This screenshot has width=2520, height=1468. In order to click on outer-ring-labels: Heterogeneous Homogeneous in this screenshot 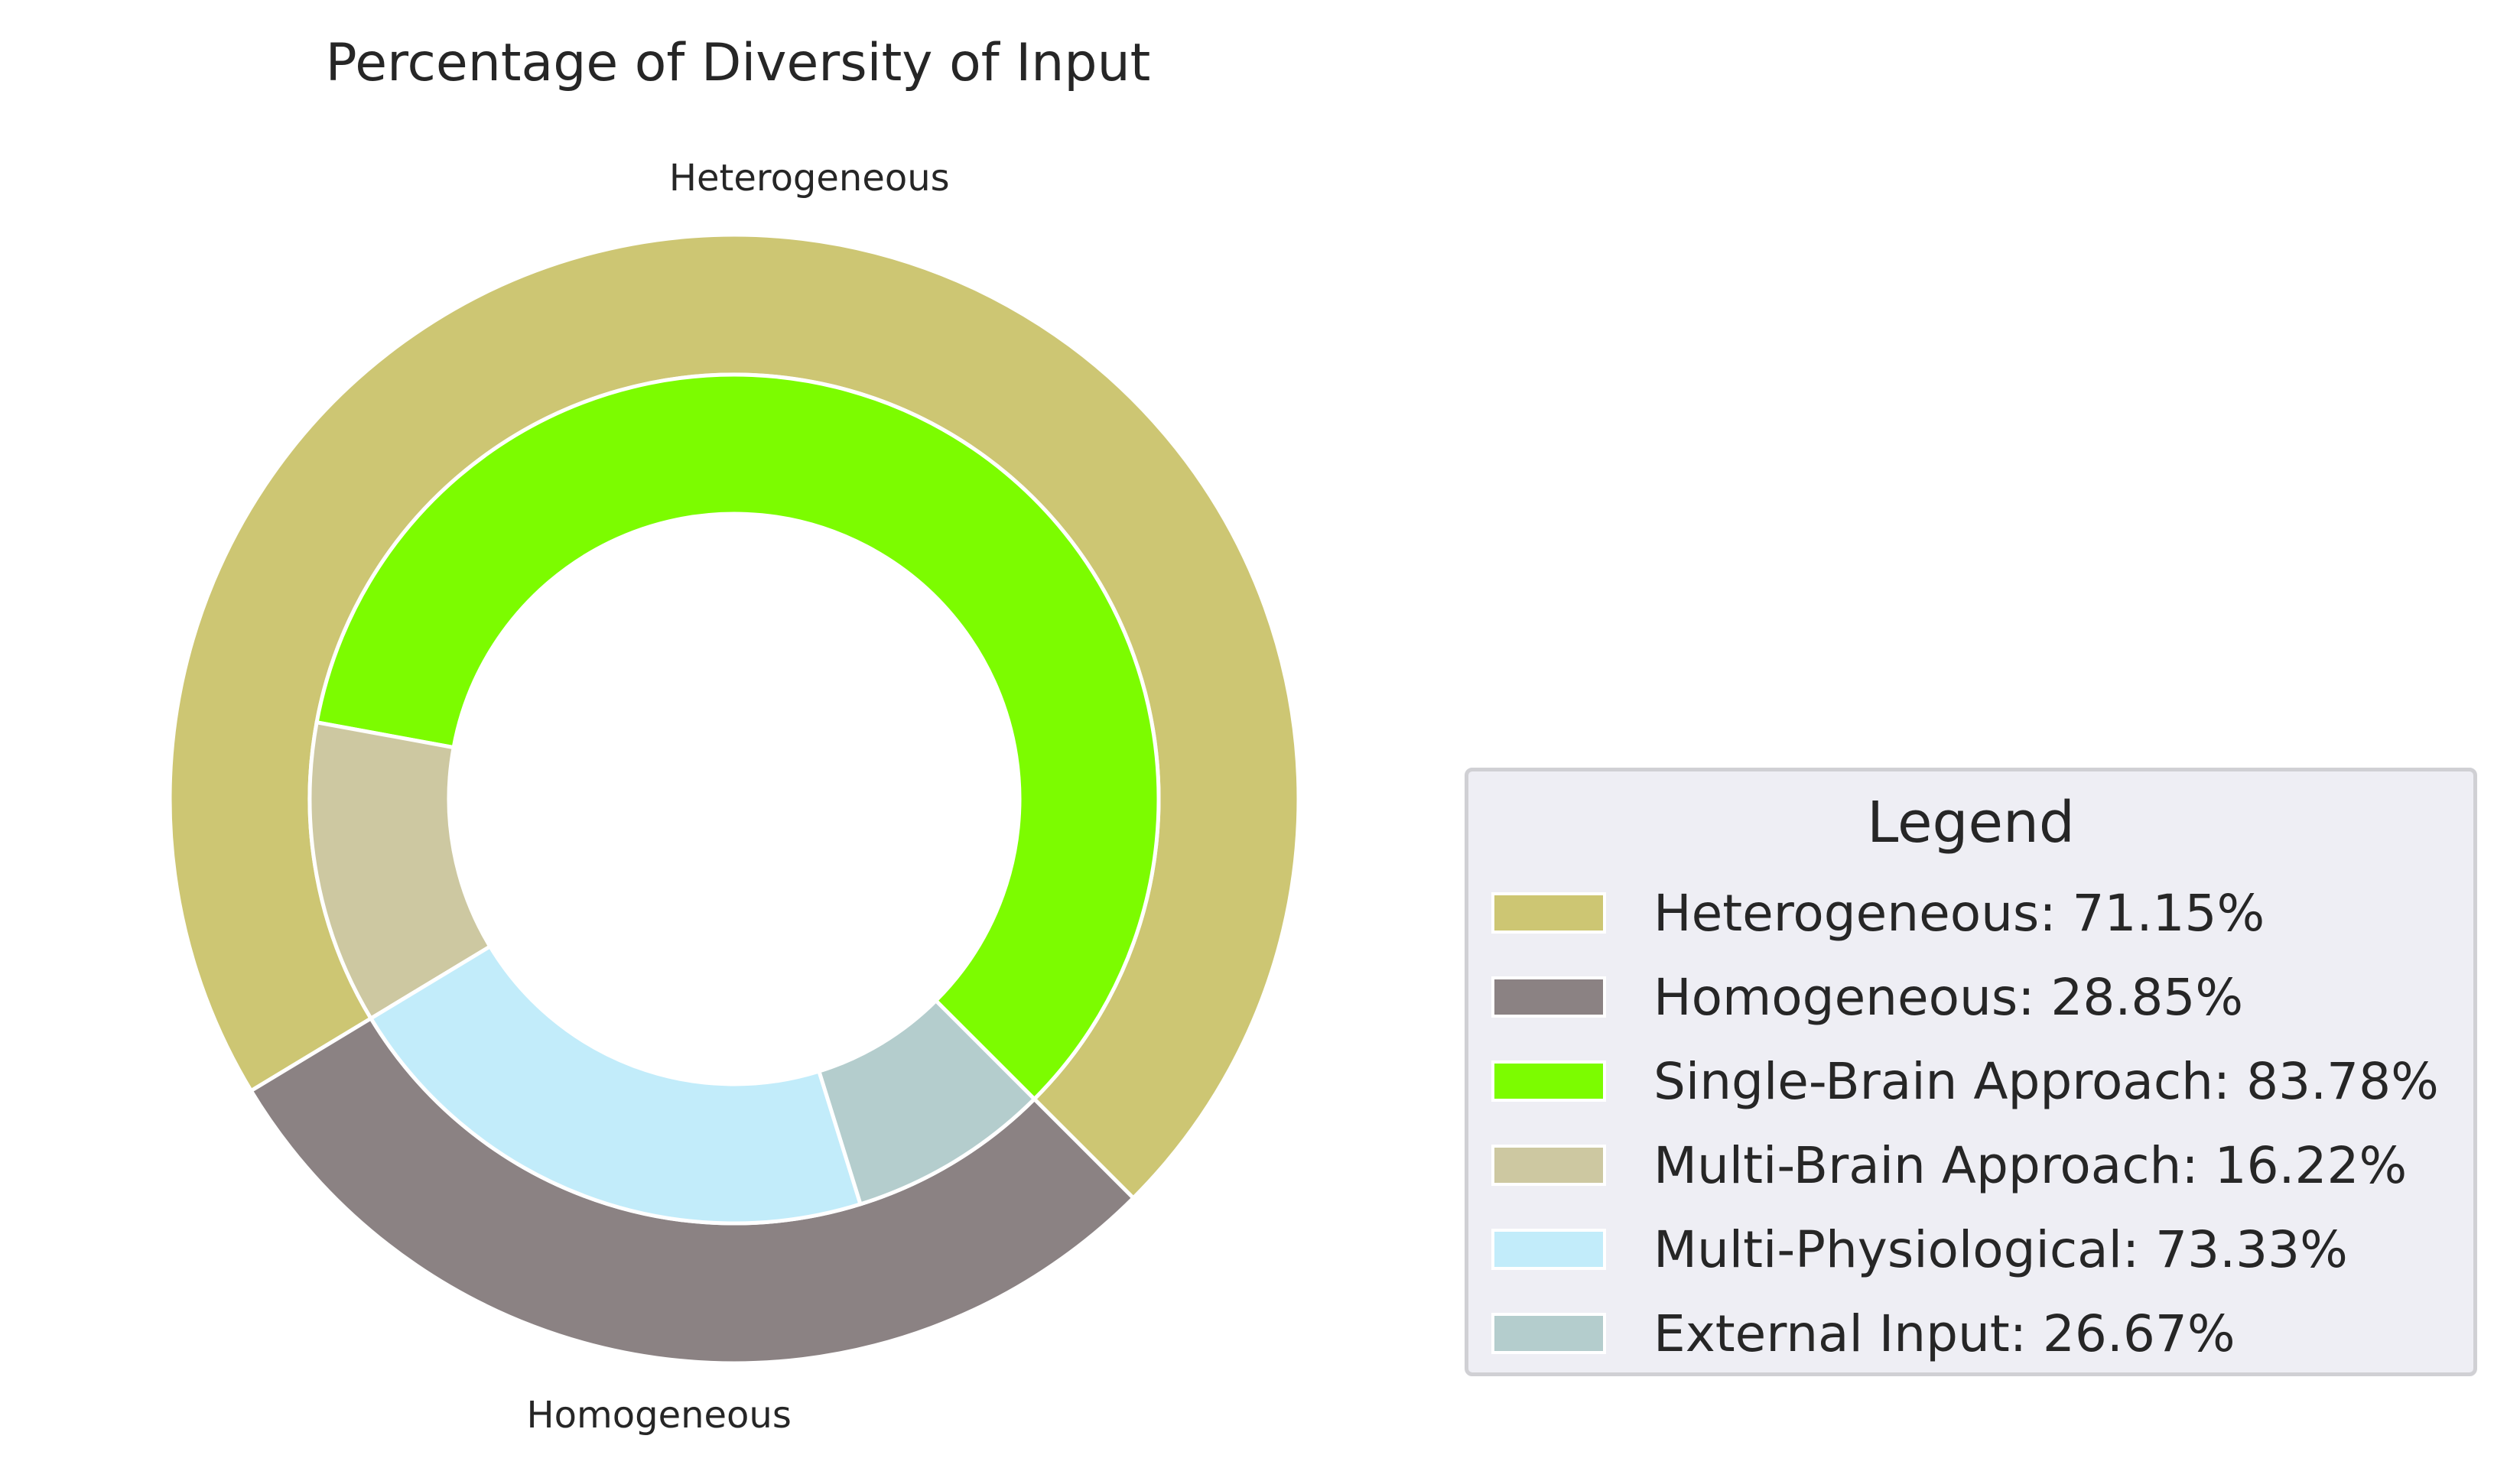, I will do `click(738, 797)`.